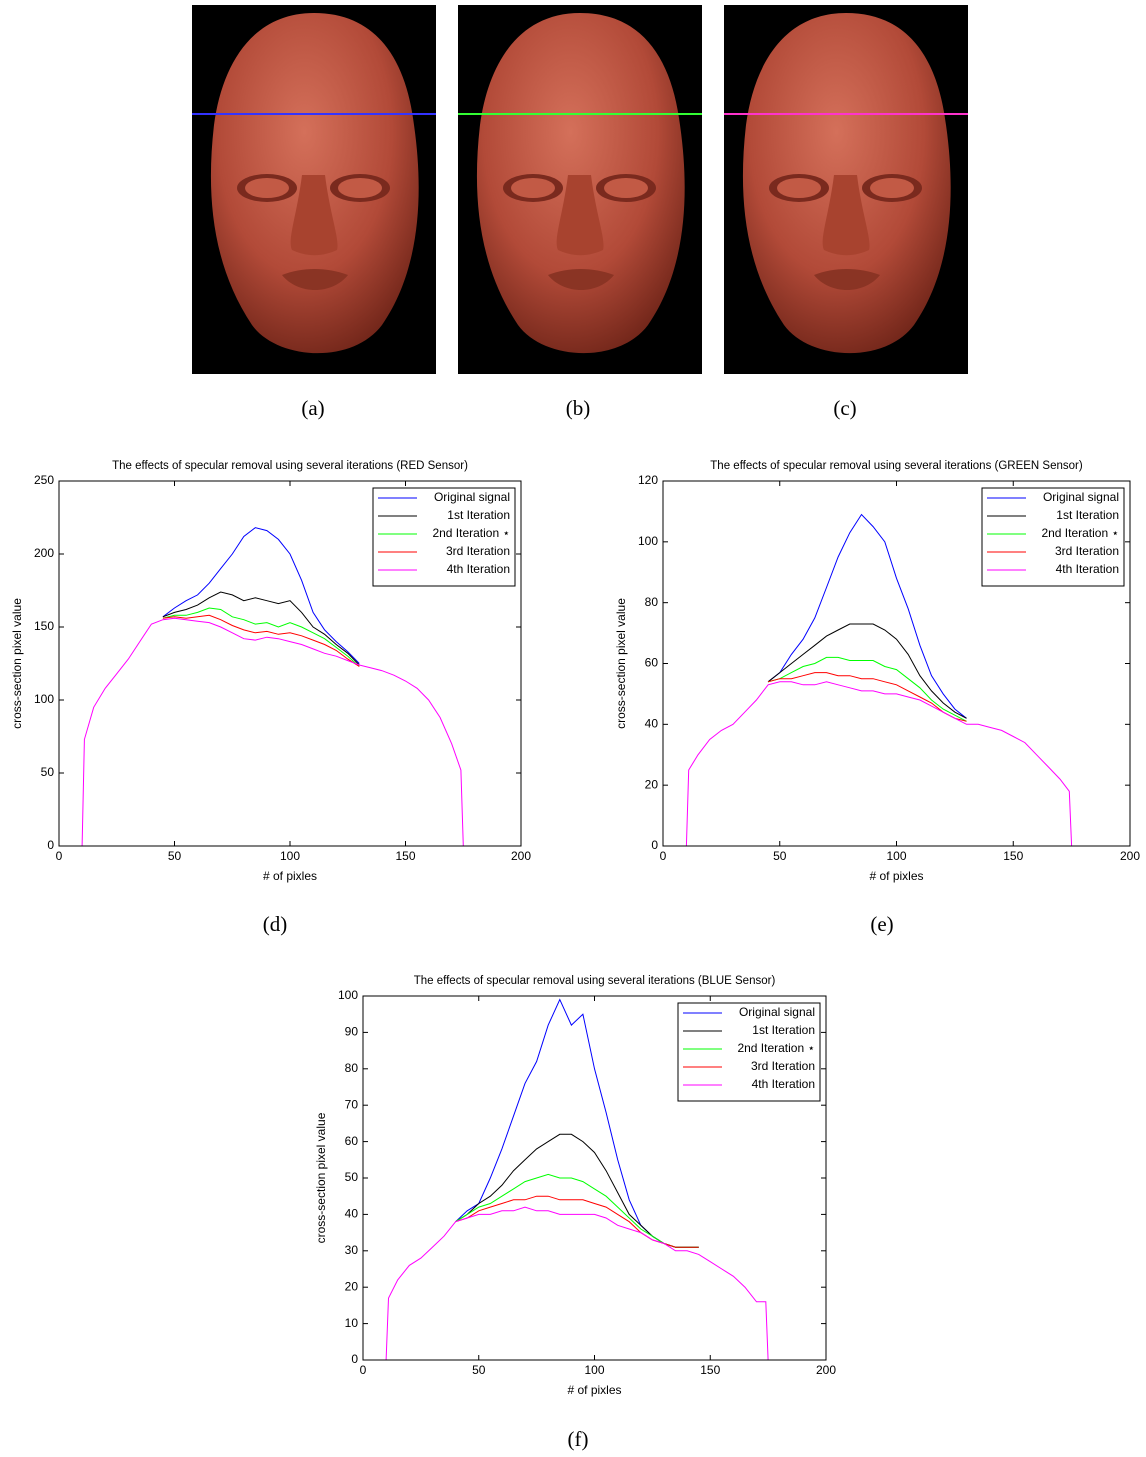 Image resolution: width=1146 pixels, height=1457 pixels. What do you see at coordinates (578, 1439) in the screenshot?
I see `caption: (f)` at bounding box center [578, 1439].